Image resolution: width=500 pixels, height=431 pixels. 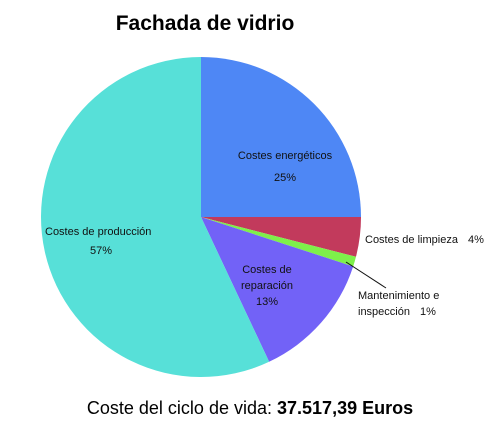 I want to click on slice-label: Costes de reparación, so click(x=267, y=278).